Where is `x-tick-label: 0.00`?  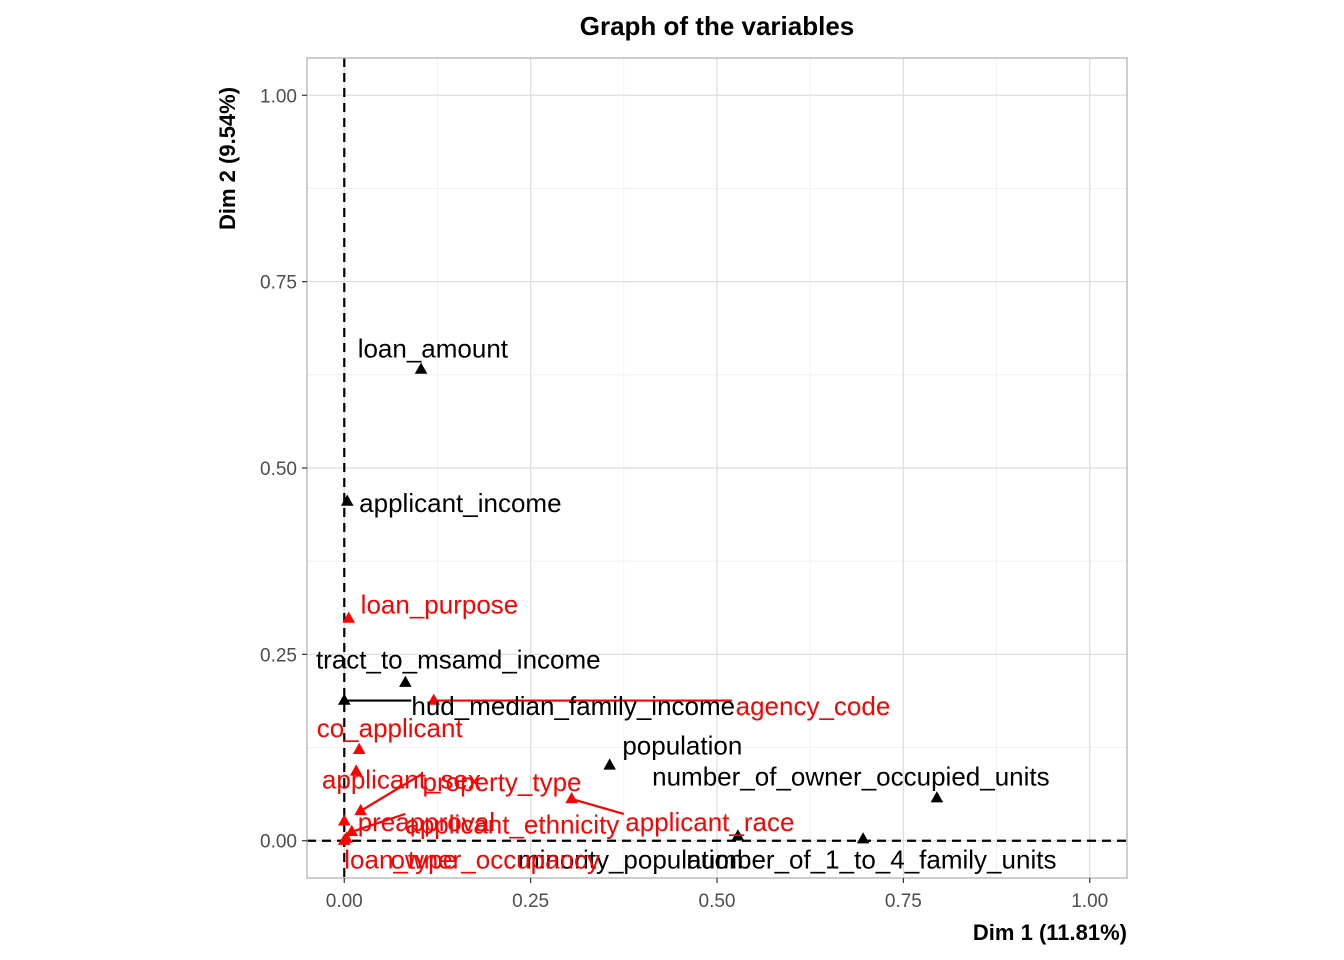
x-tick-label: 0.00 is located at coordinates (344, 901).